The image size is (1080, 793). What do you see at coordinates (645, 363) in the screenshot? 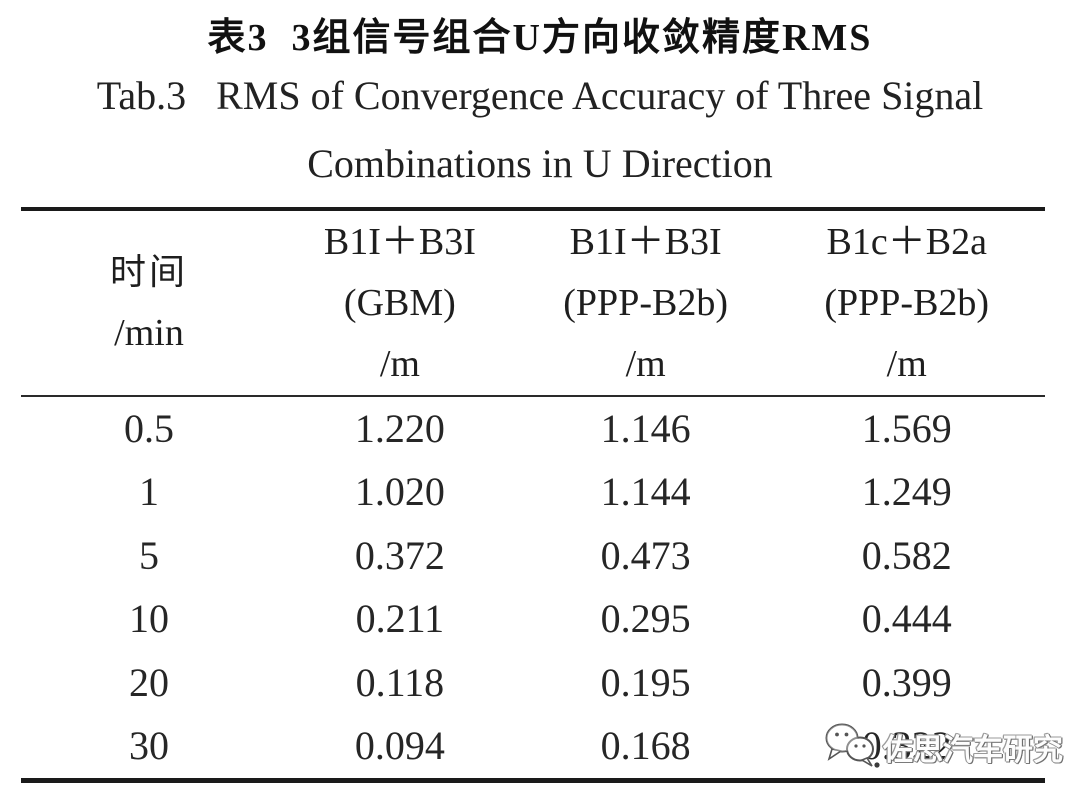
I see `header-signal-2-unit: /m` at bounding box center [645, 363].